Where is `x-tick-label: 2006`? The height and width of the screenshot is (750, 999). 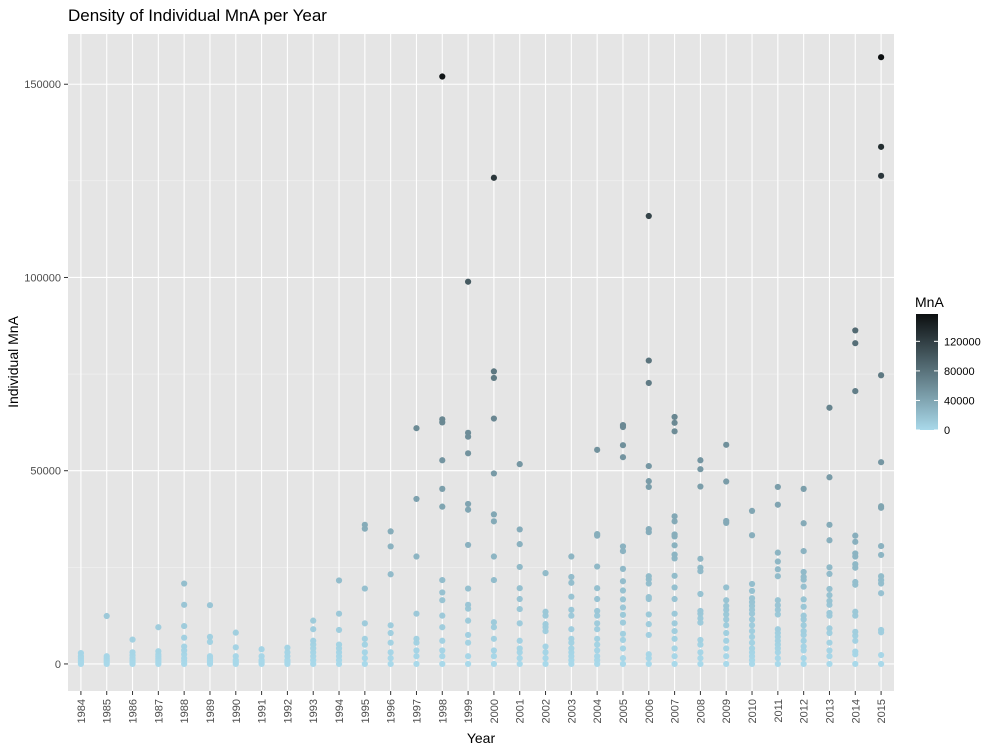 x-tick-label: 2006 is located at coordinates (650, 711).